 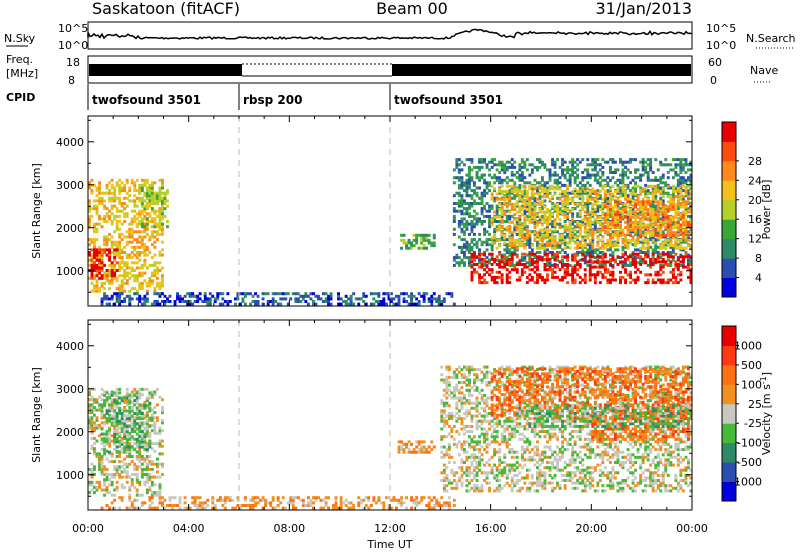 What do you see at coordinates (643, 9) in the screenshot?
I see `date-title: 31/Jan/2013` at bounding box center [643, 9].